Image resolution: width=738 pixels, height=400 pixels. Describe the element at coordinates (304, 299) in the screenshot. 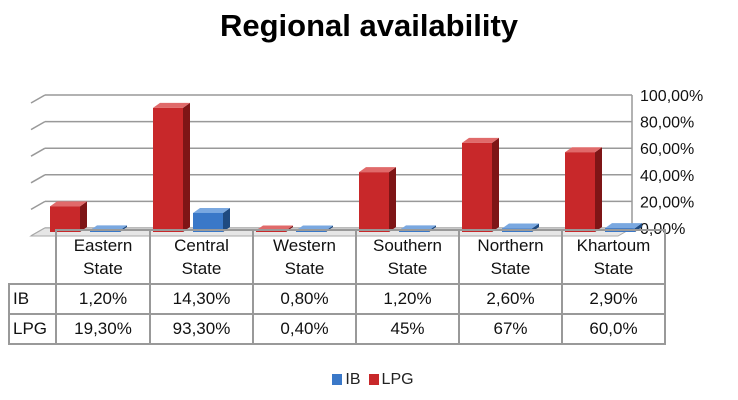

I see `data-label: 0,80%` at that location.